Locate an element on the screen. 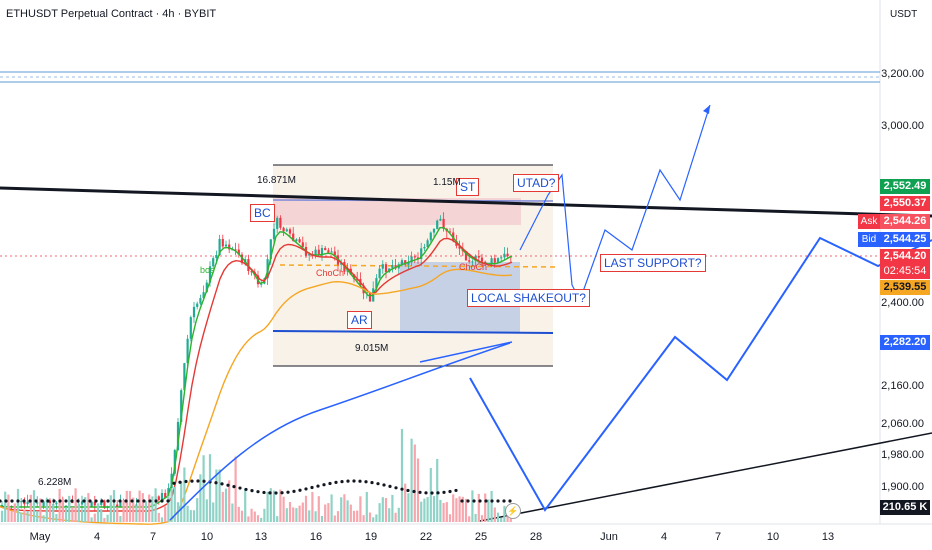 Image resolution: width=932 pixels, height=550 pixels. price-label-3000: 3,000.00 is located at coordinates (902, 126).